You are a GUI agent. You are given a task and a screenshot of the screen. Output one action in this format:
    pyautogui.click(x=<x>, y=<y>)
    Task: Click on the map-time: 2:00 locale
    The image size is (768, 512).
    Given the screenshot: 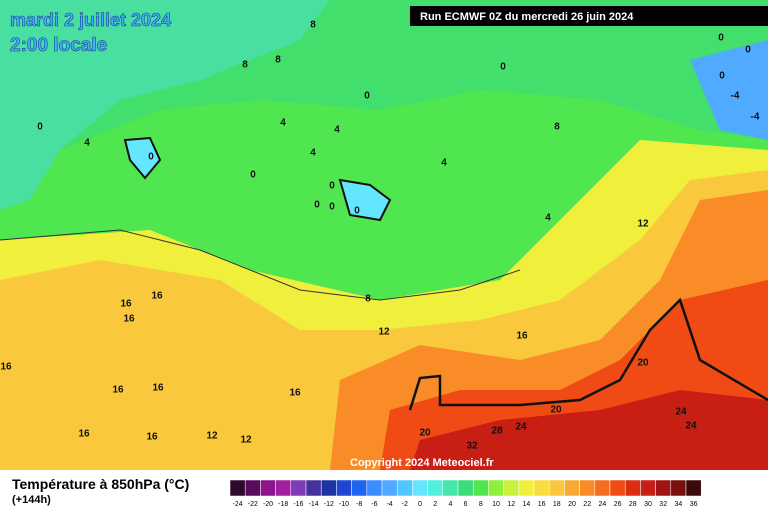 What is the action you would take?
    pyautogui.click(x=58, y=45)
    